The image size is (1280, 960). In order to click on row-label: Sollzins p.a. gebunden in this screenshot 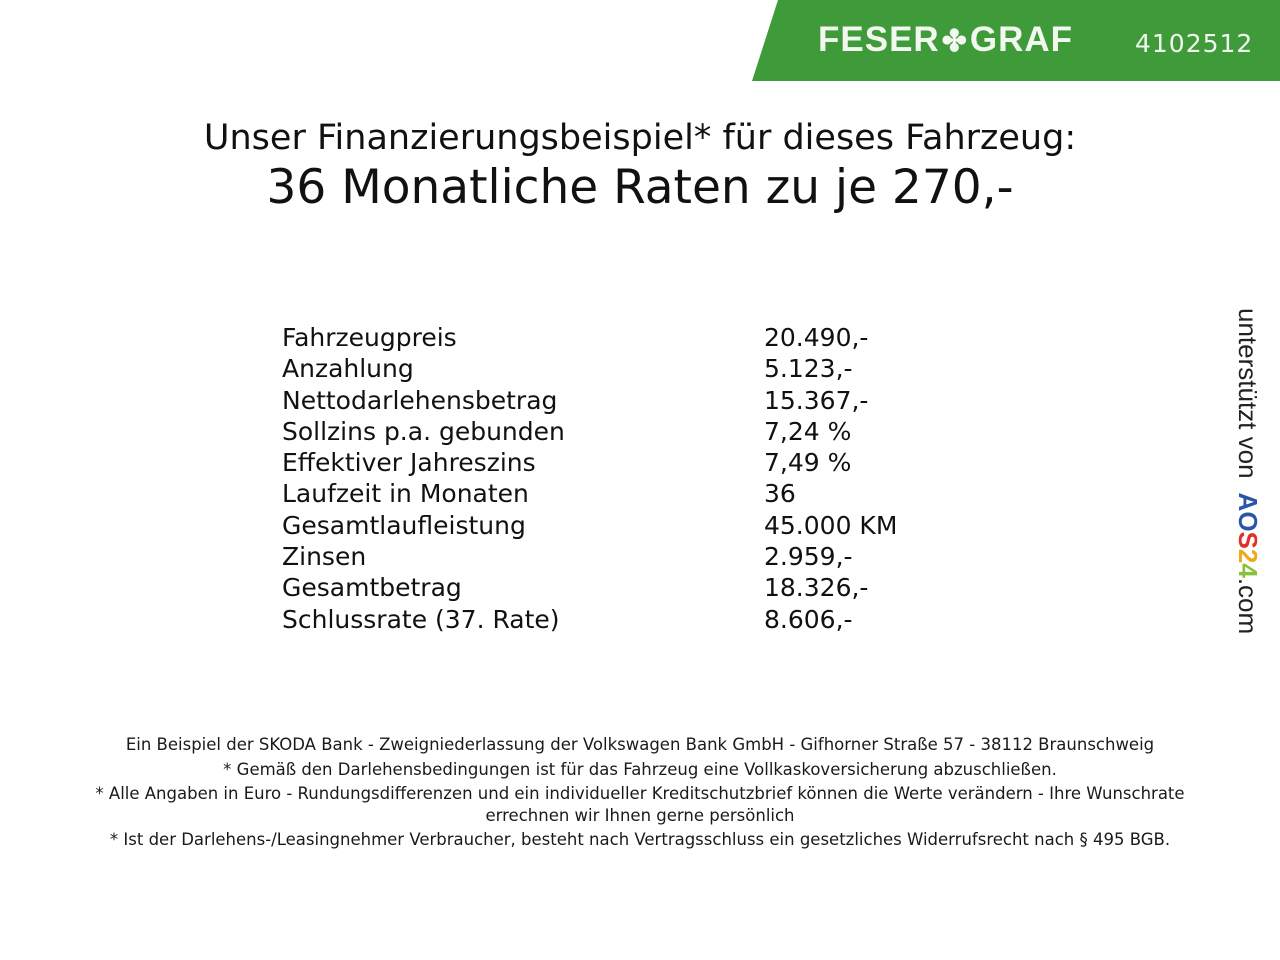, I will do `click(423, 431)`.